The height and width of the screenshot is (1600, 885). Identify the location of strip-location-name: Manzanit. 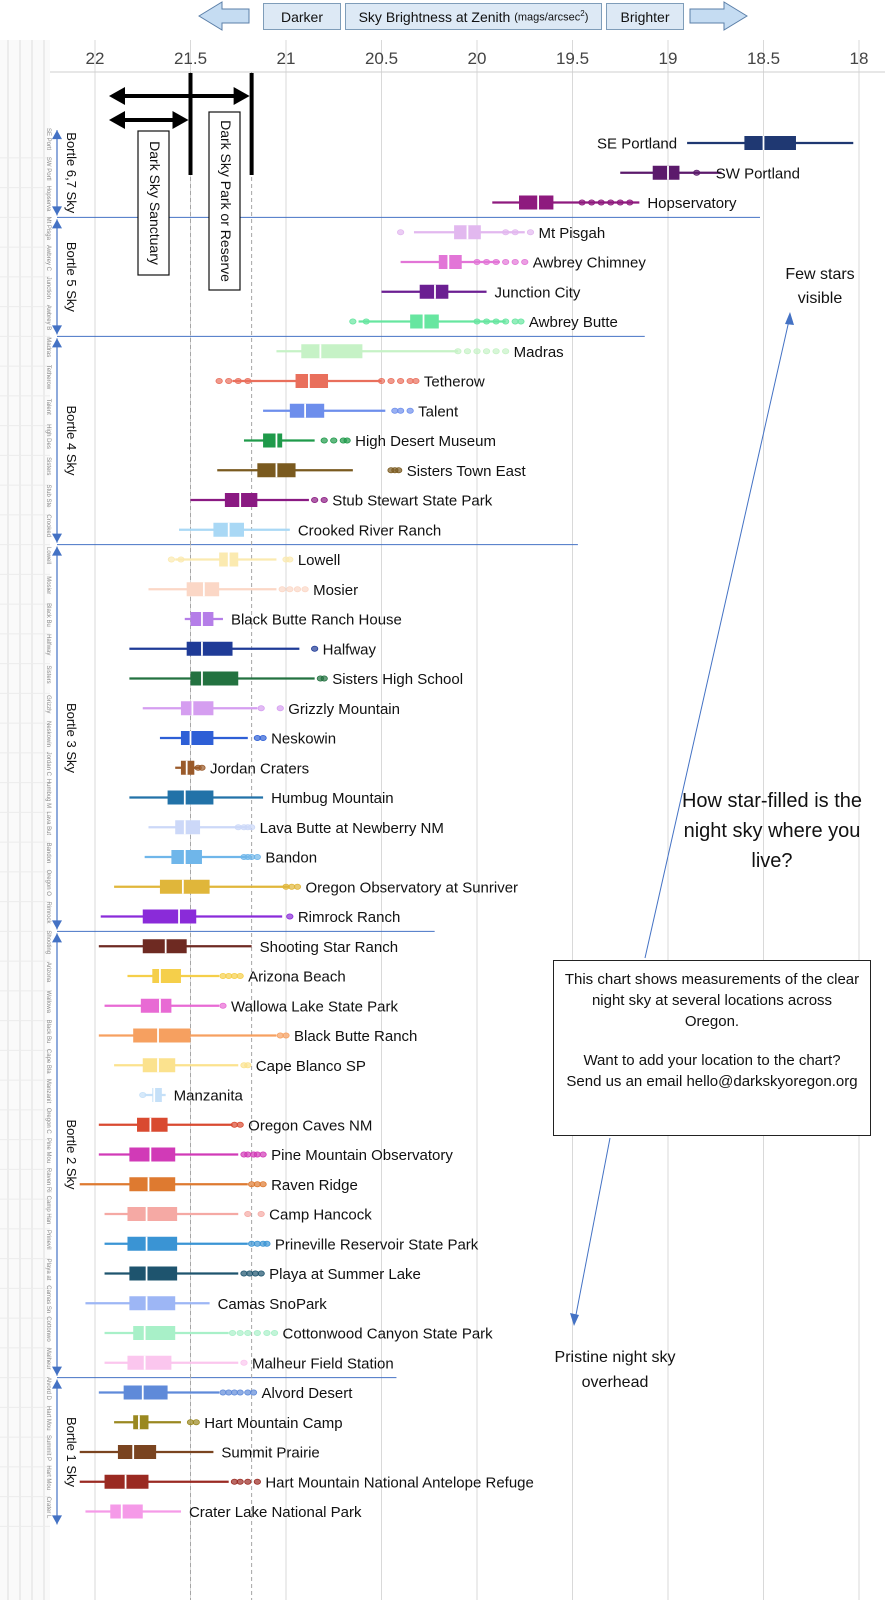
(48, 1091).